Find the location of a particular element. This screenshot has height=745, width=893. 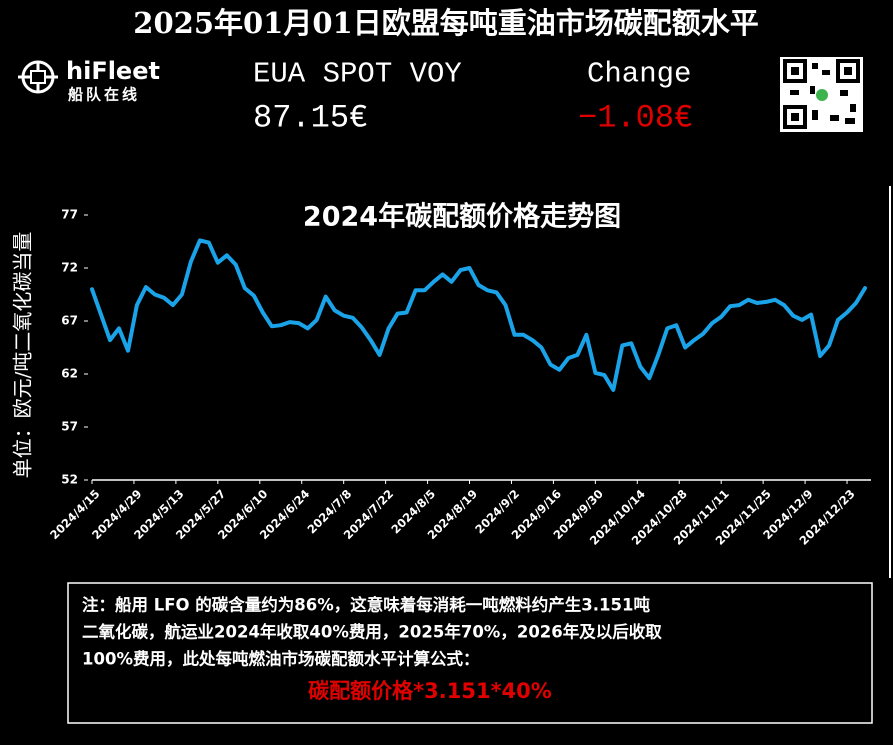

page-title: 2025年01月01日欧盟每吨重油市场碳配额水平 is located at coordinates (445, 23).